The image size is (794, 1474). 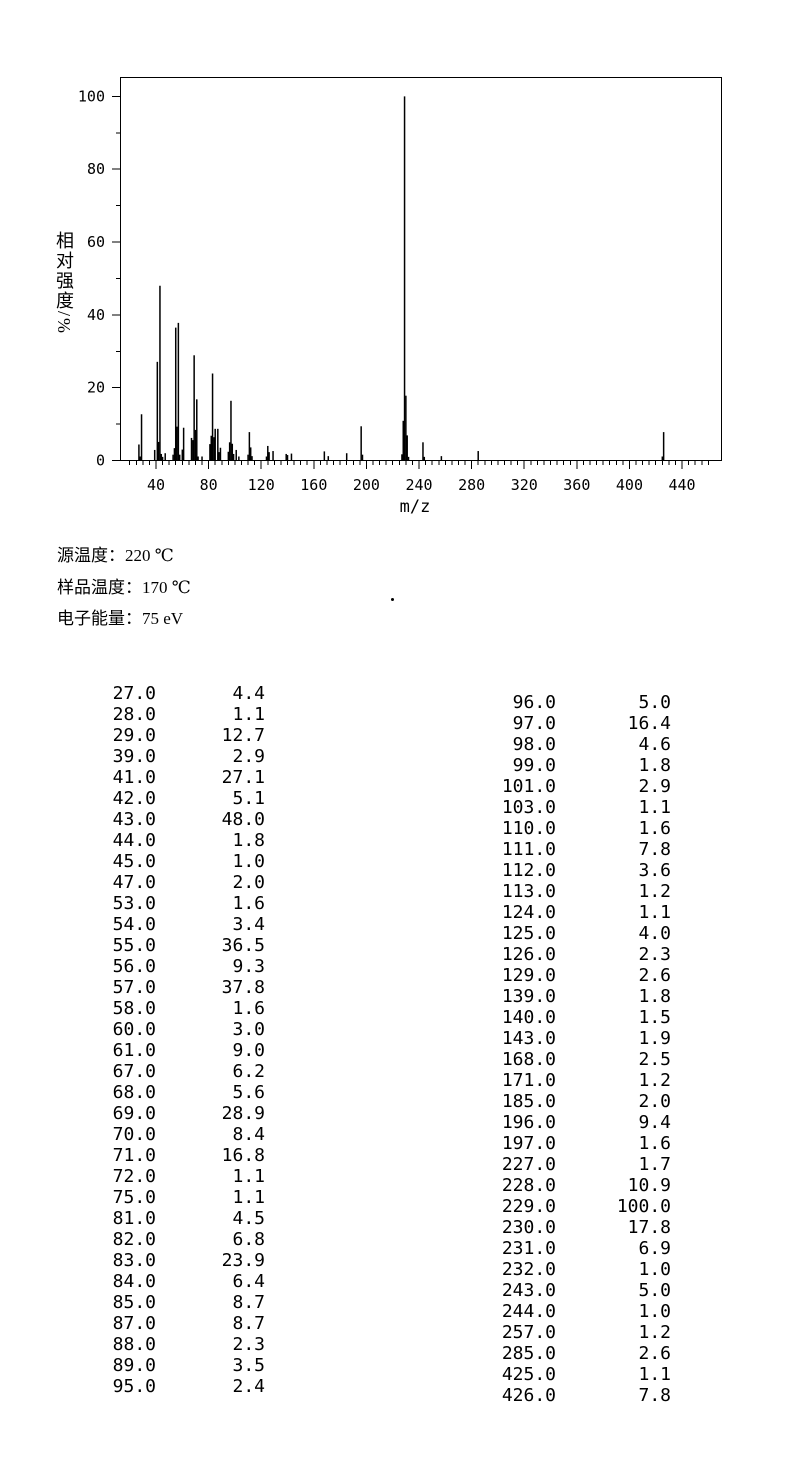 What do you see at coordinates (134, 714) in the screenshot?
I see `mz-value: 28.0` at bounding box center [134, 714].